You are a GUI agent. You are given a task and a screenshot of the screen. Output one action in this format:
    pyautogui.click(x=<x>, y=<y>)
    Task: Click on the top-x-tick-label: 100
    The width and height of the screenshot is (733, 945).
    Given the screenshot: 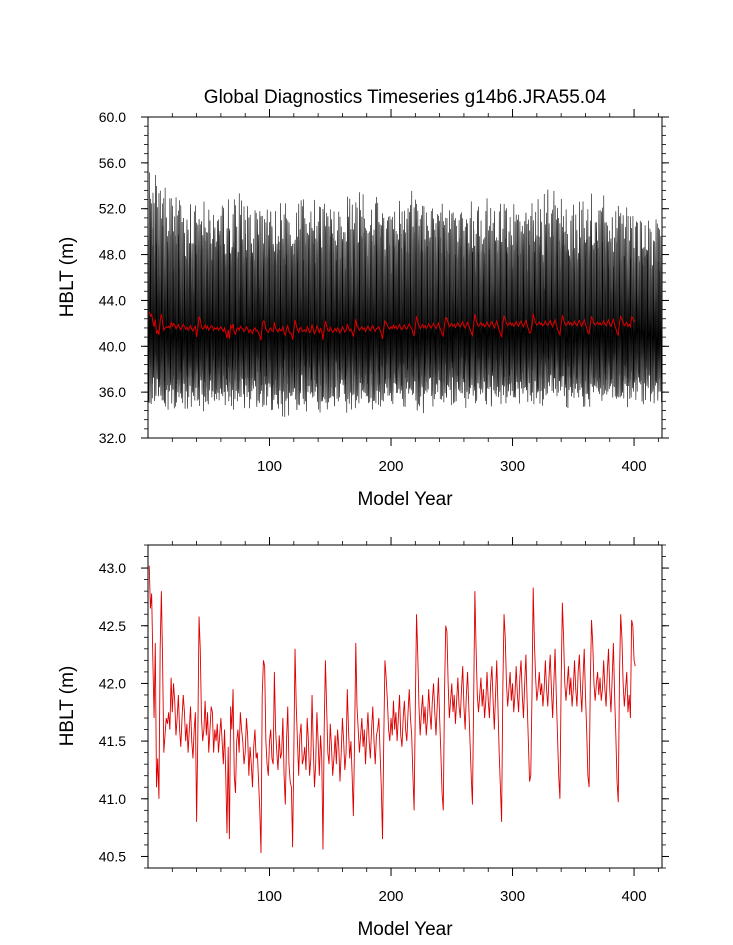 What is the action you would take?
    pyautogui.click(x=269, y=466)
    